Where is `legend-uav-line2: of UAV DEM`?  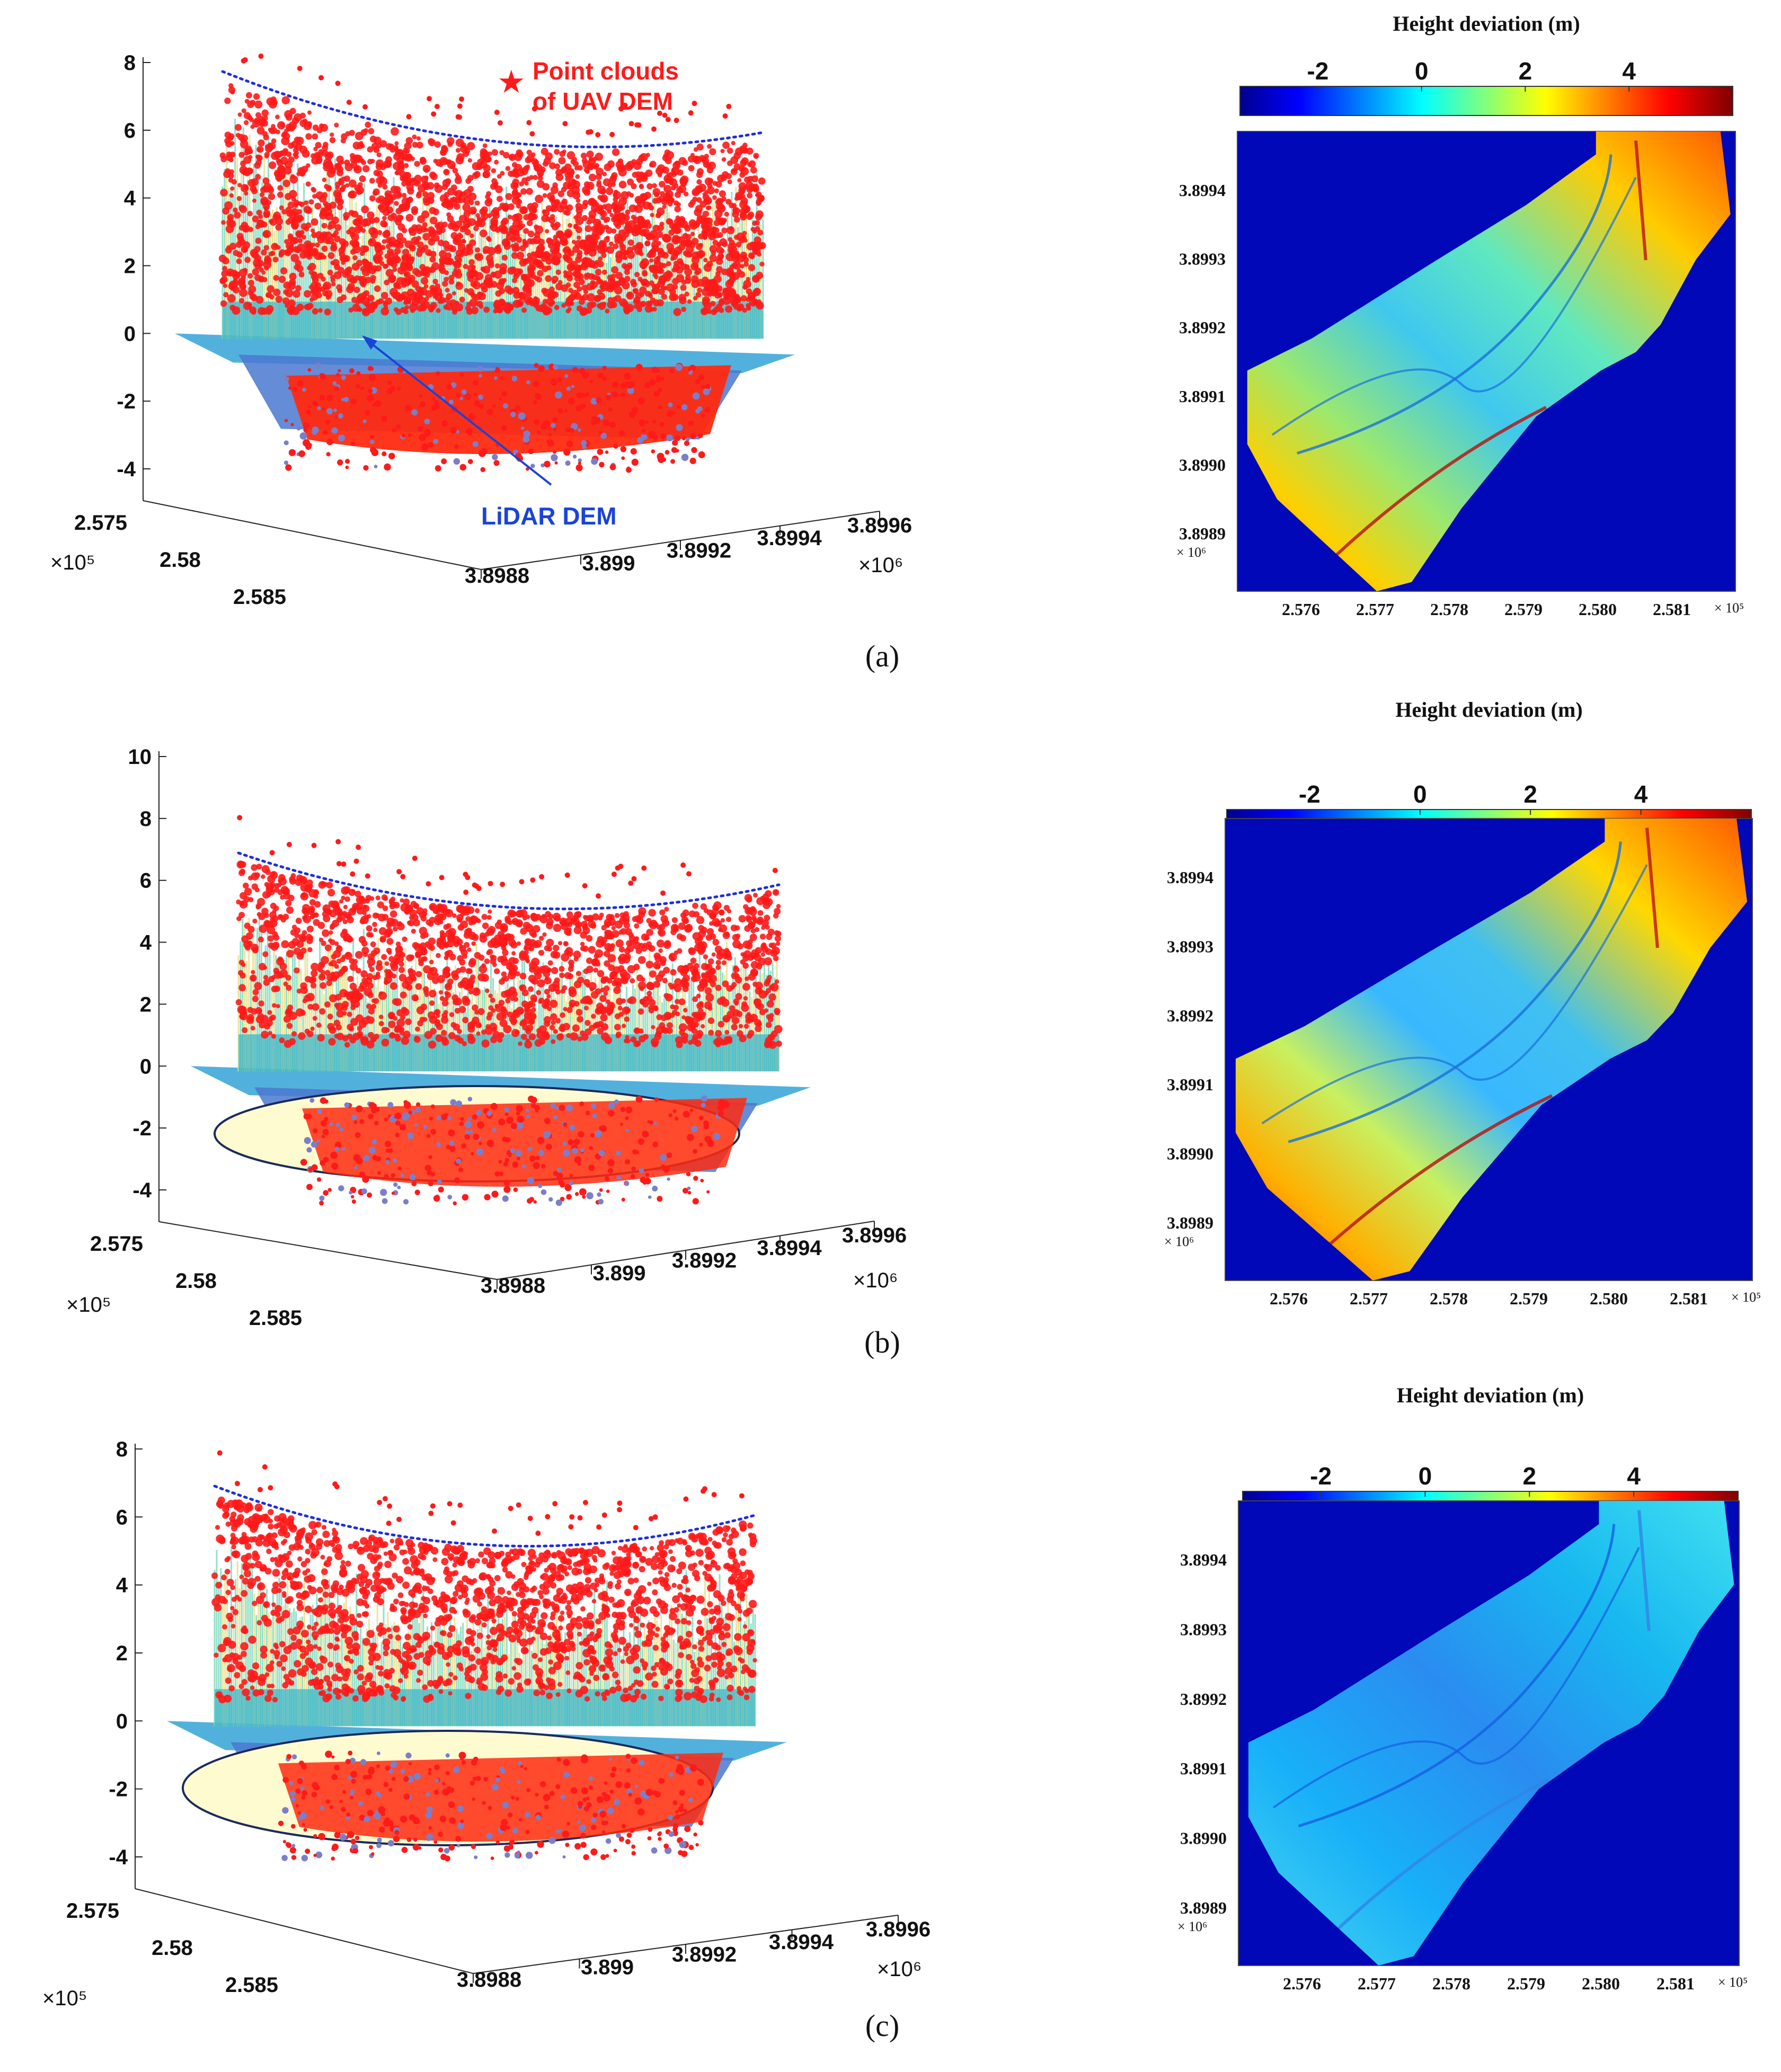
legend-uav-line2: of UAV DEM is located at coordinates (603, 101).